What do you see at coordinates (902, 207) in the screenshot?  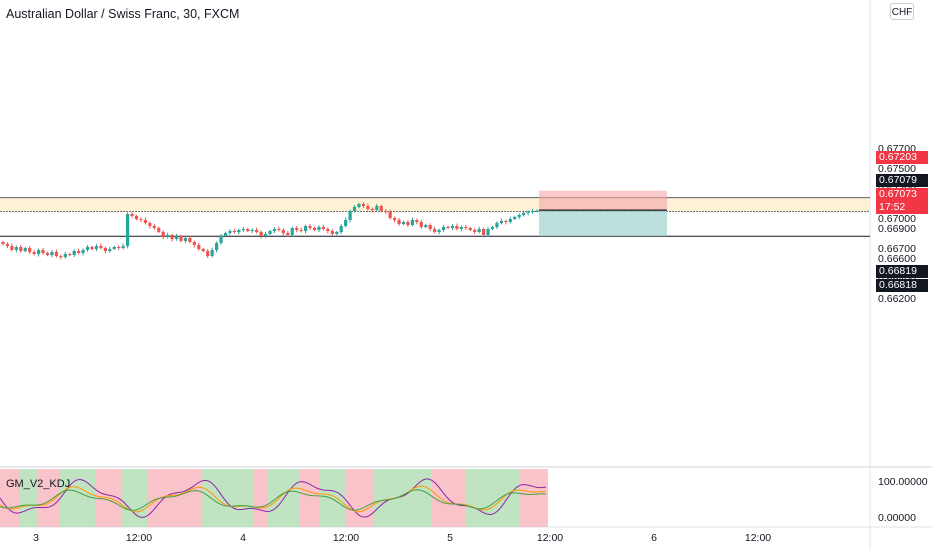 I see `countdown-tag: 17:52` at bounding box center [902, 207].